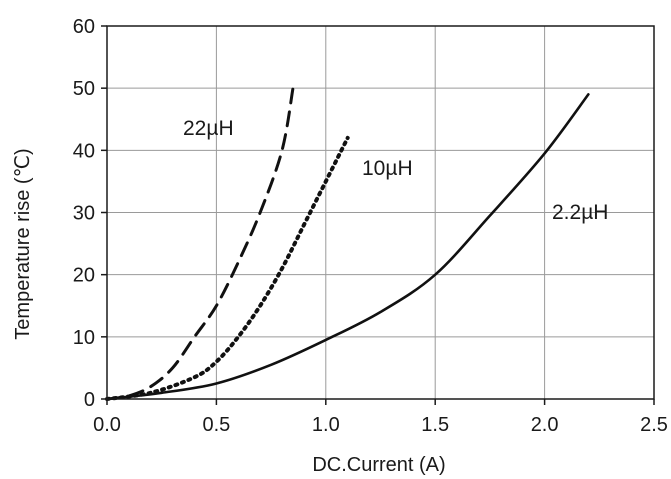 This screenshot has height=479, width=671. I want to click on y-axis-label: Temperature rise (℃), so click(23, 243).